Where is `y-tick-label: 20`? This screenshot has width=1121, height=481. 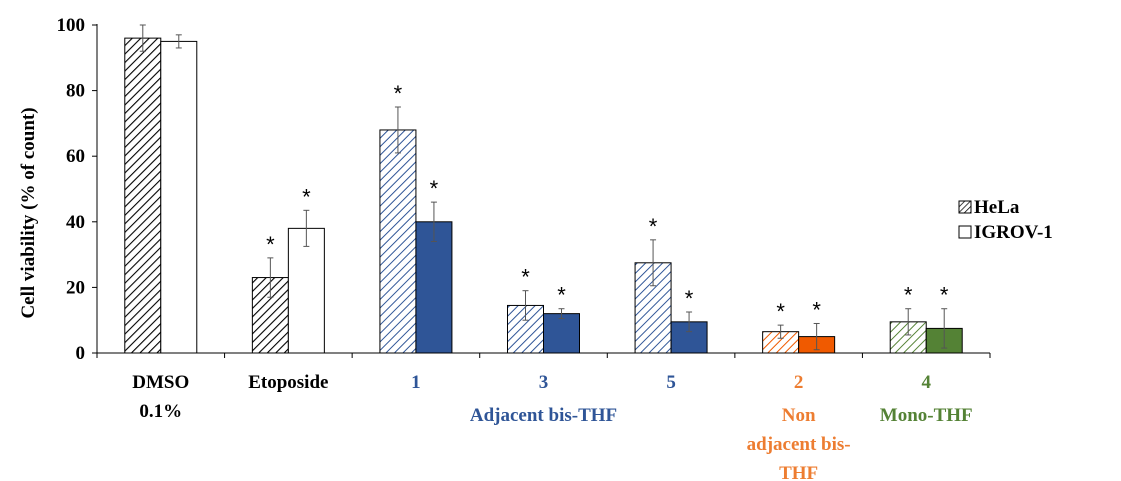 y-tick-label: 20 is located at coordinates (75, 287).